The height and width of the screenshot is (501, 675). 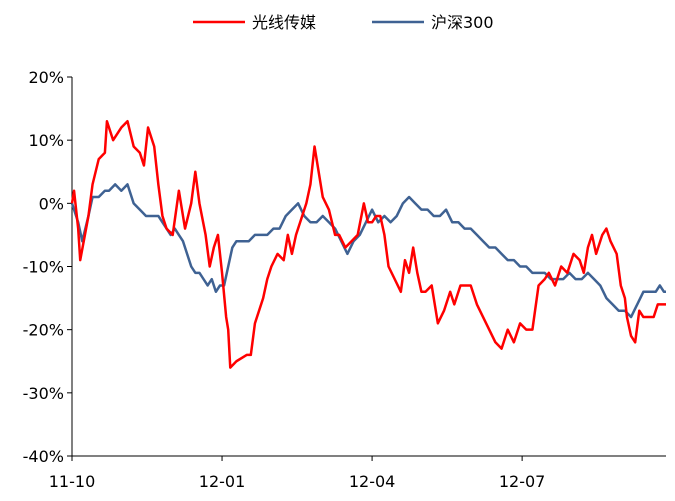 What do you see at coordinates (51, 203) in the screenshot?
I see `y-tick-label: 0%` at bounding box center [51, 203].